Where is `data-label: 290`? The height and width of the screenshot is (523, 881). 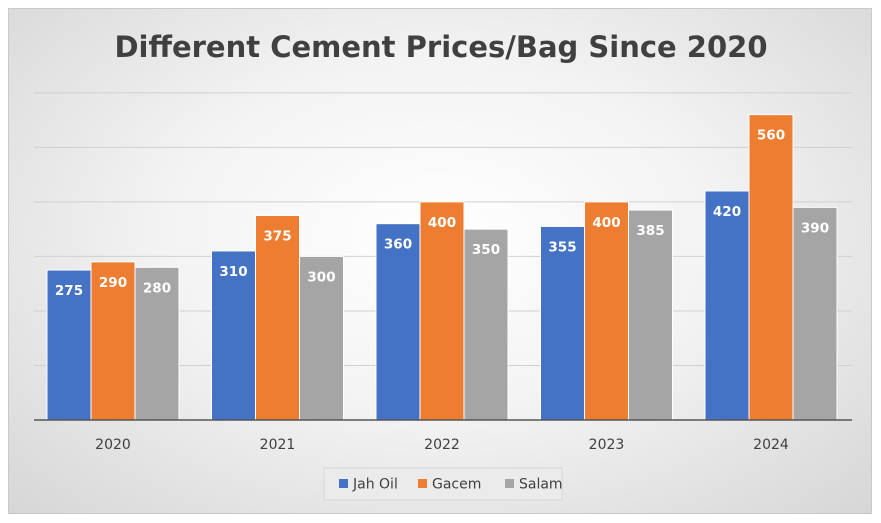 data-label: 290 is located at coordinates (113, 283).